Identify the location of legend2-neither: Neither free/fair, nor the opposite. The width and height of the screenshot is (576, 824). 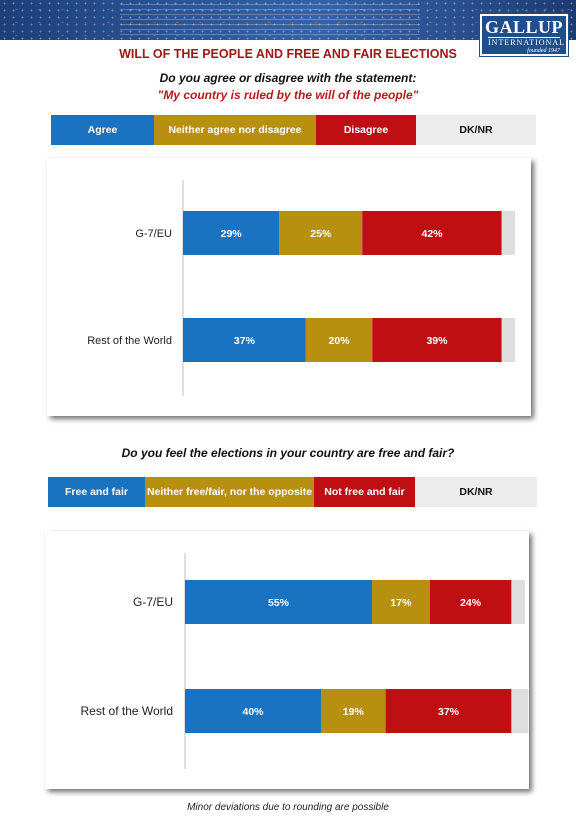
(229, 492).